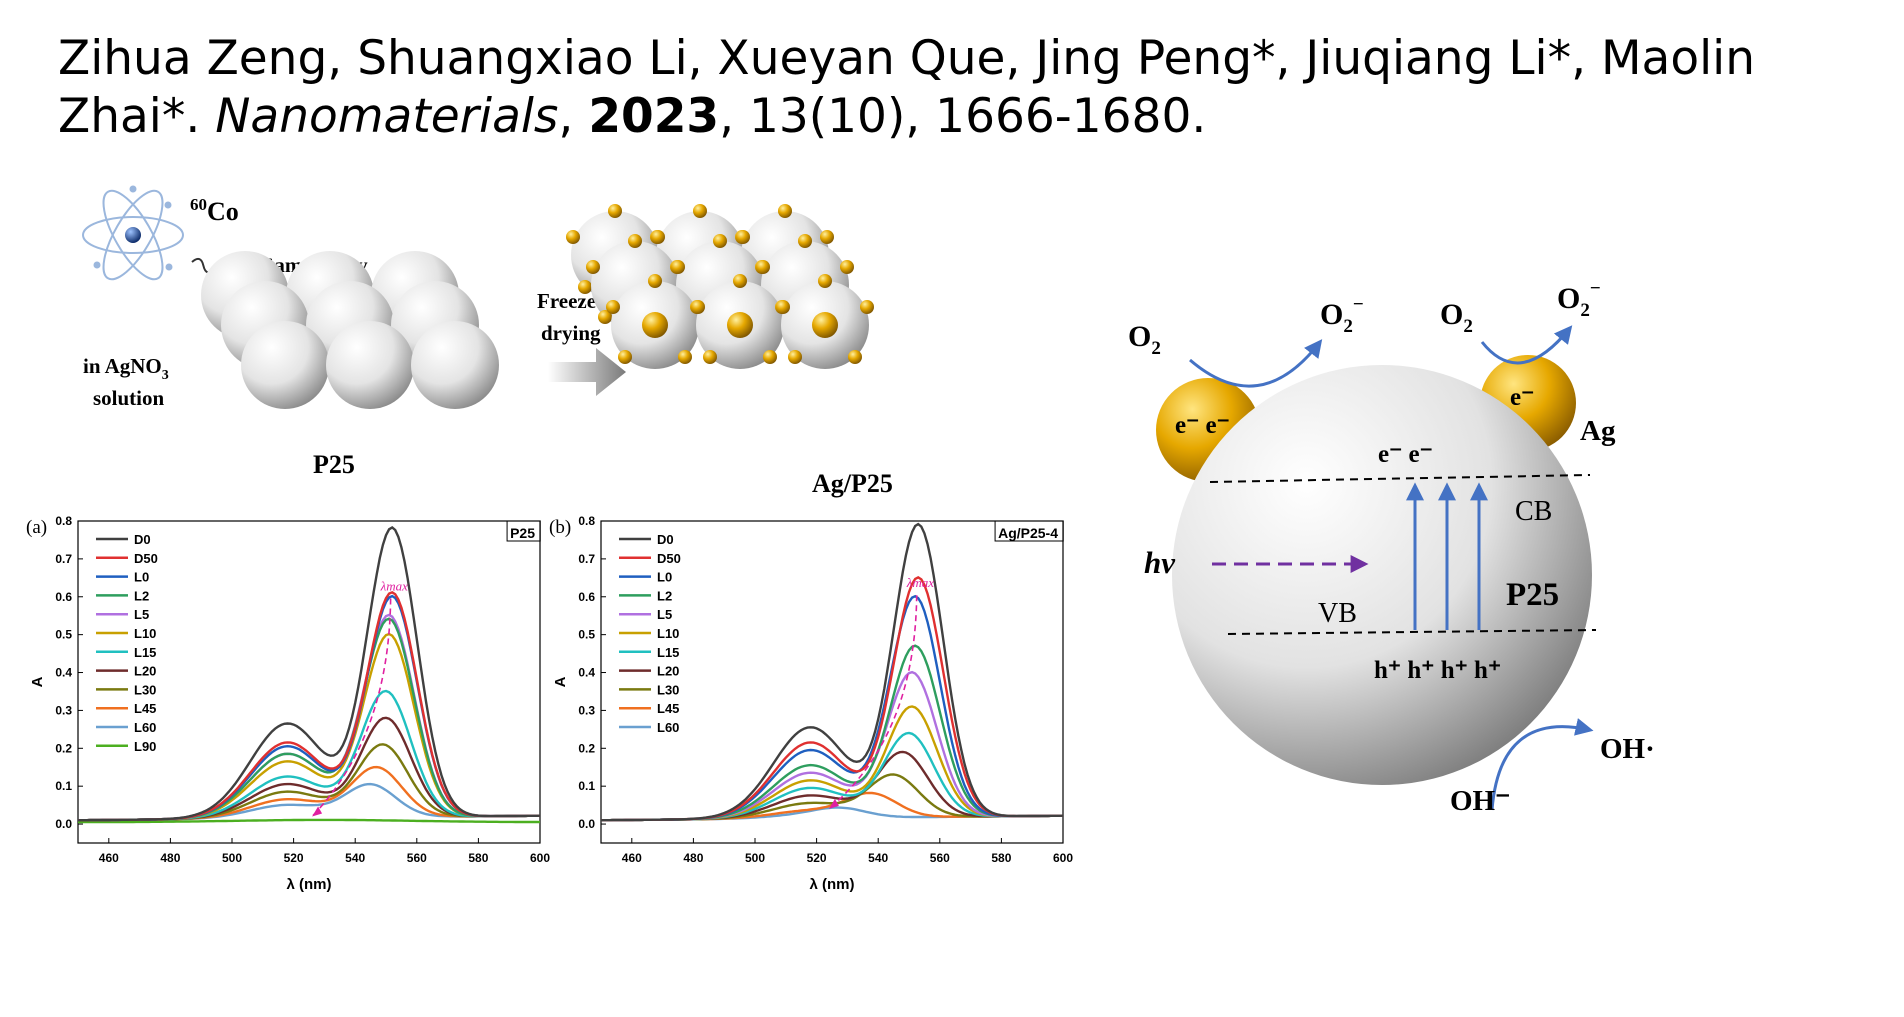  Describe the element at coordinates (145, 652) in the screenshot. I see `legend-entry: L15` at that location.